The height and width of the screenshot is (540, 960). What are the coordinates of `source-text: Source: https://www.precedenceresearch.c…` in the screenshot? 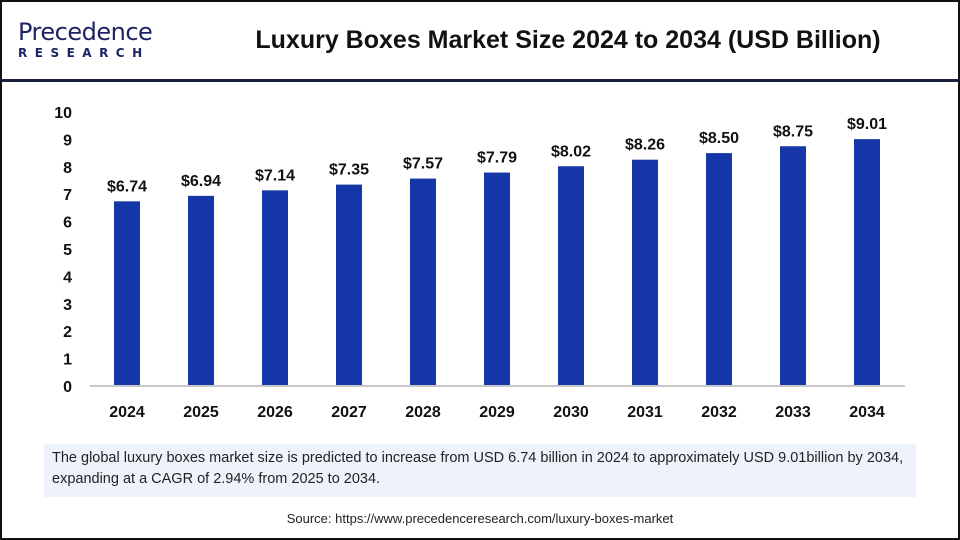 It's located at (480, 518).